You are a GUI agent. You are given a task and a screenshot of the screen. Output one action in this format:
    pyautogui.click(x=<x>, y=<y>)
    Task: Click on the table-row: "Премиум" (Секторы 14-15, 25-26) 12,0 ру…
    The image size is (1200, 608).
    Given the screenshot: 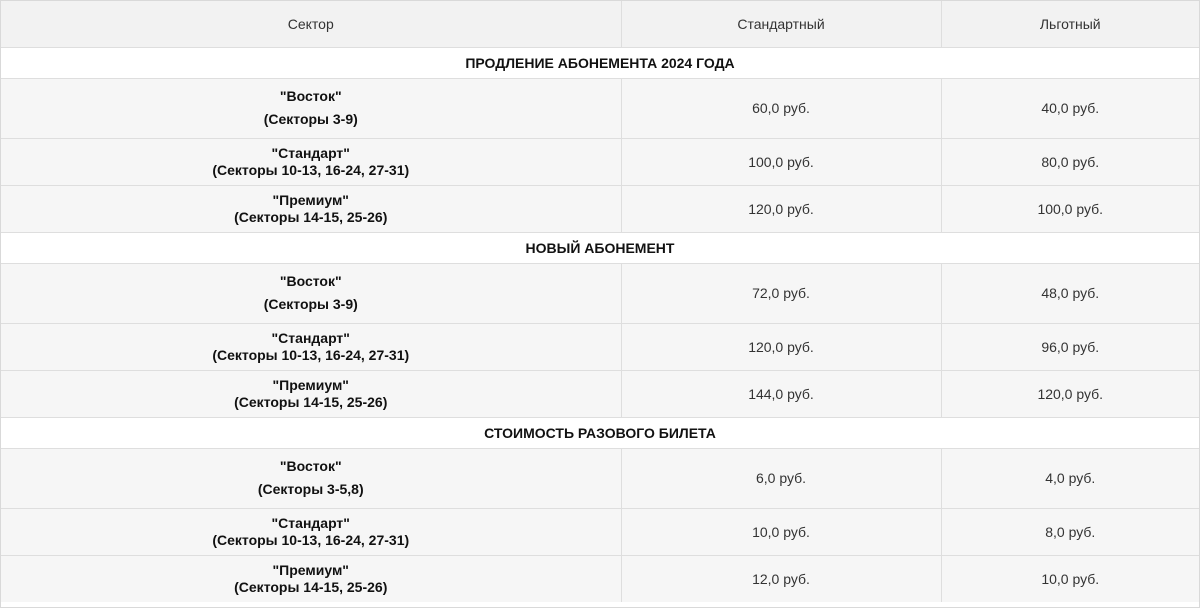 What is the action you would take?
    pyautogui.click(x=600, y=578)
    